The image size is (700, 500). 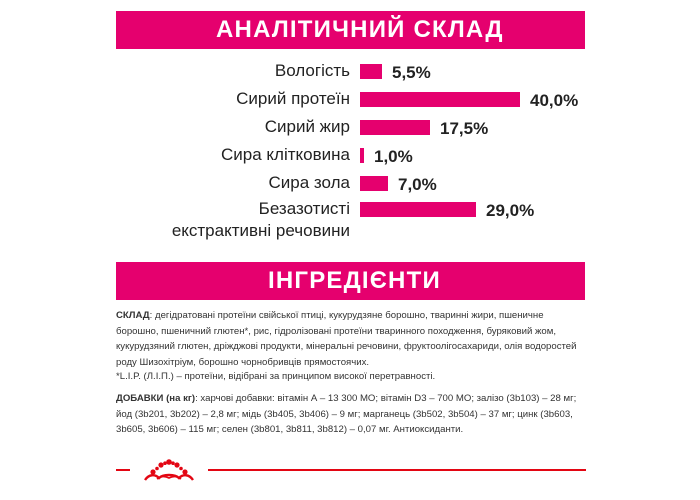 What do you see at coordinates (510, 210) in the screenshot?
I see `row-value: 29,0%` at bounding box center [510, 210].